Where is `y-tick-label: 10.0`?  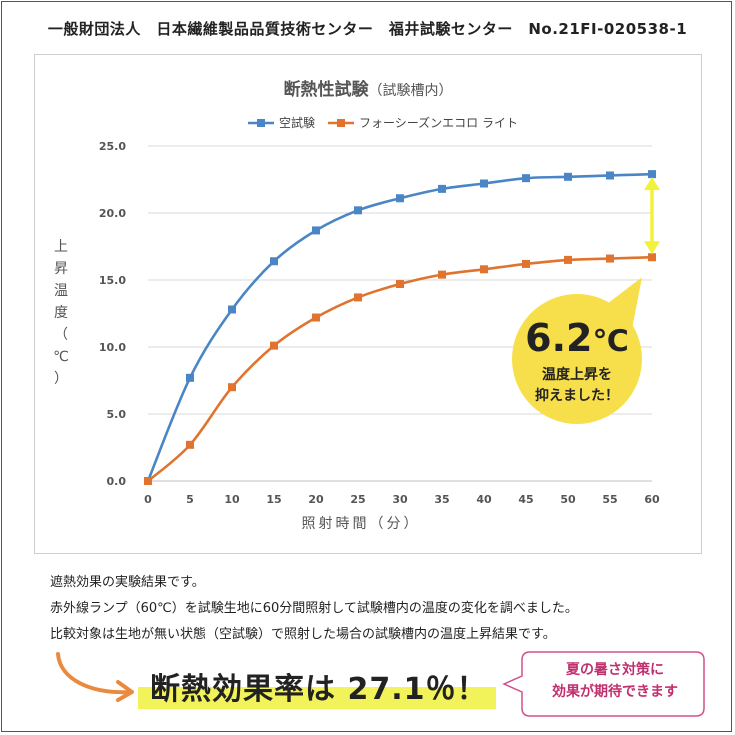
y-tick-label: 10.0 is located at coordinates (112, 347).